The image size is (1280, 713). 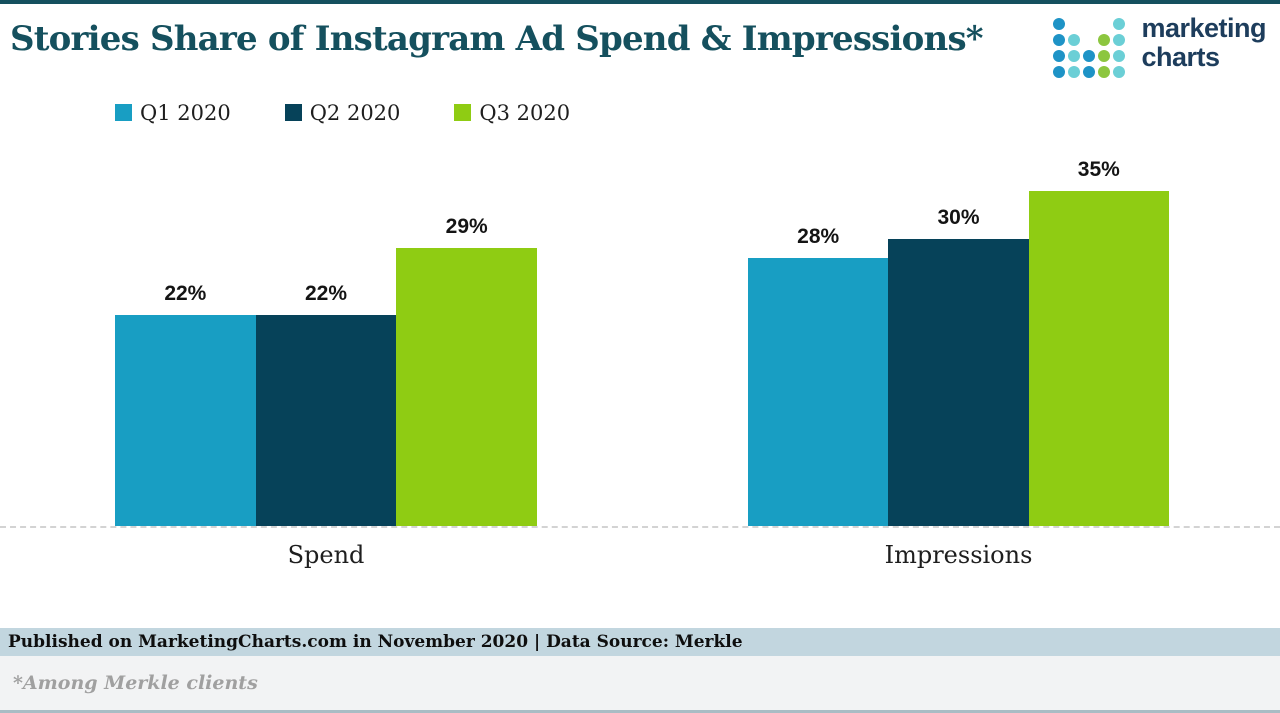 I want to click on logo-wordmark: marketing charts, so click(x=1203, y=43).